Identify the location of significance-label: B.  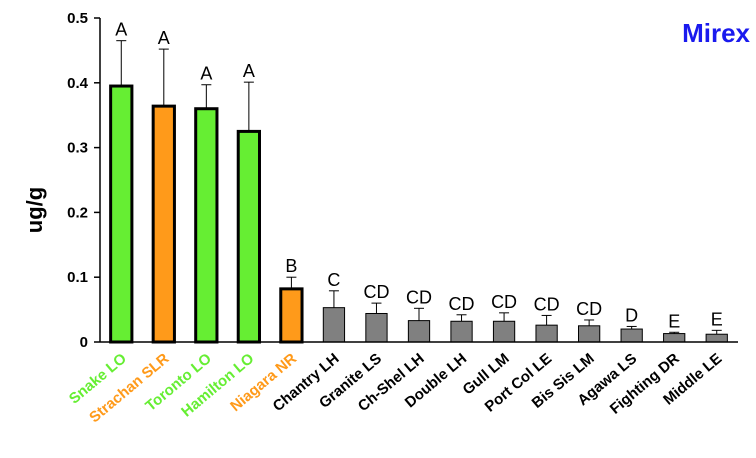
(291, 266).